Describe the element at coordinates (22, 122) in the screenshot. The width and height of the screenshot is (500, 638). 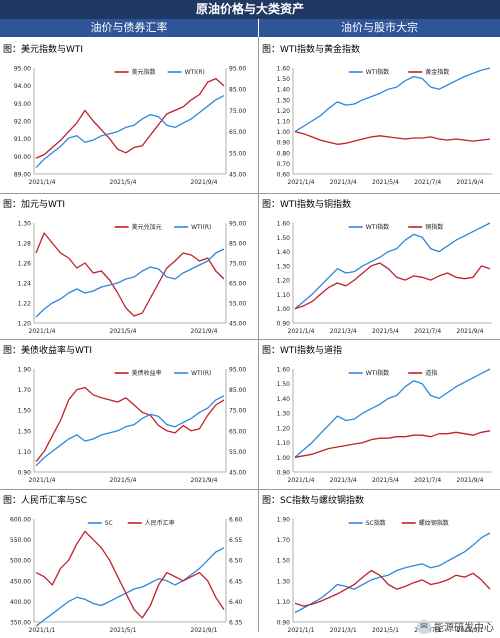
I see `y-tick-label-left: 92.00` at that location.